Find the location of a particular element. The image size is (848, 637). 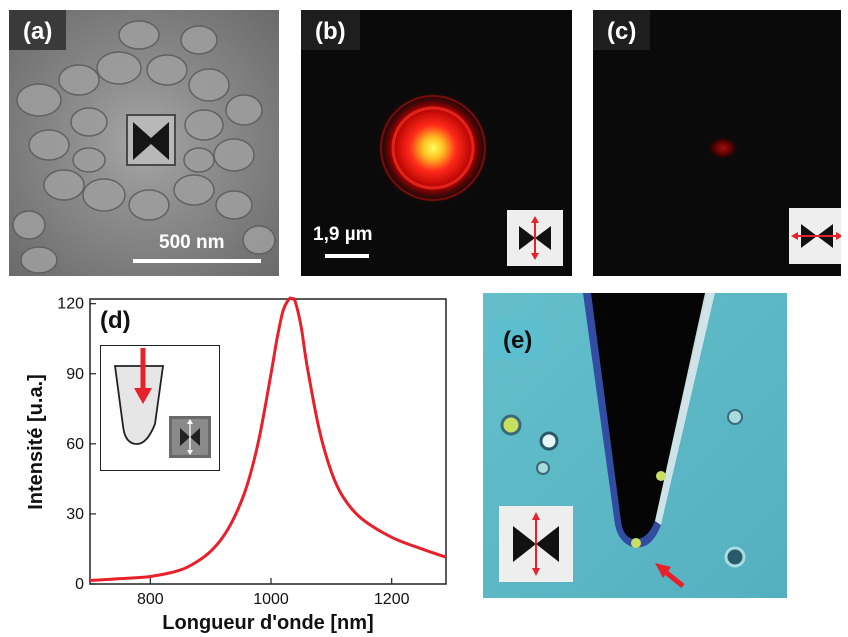

panel-d-label: (d) is located at coordinates (115, 320).